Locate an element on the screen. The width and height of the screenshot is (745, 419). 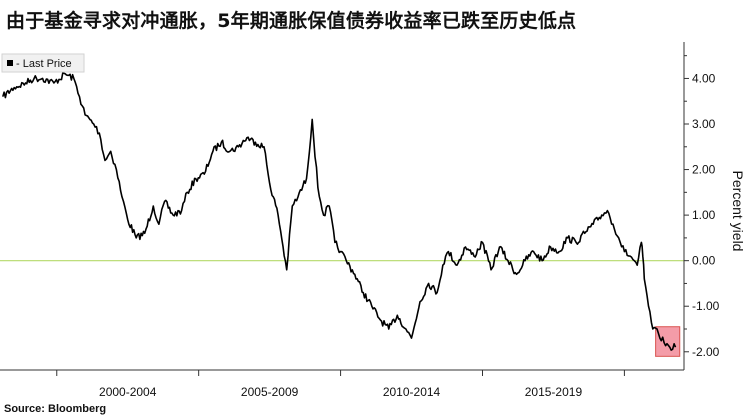
legend-entry: - Last Price is located at coordinates (44, 64).